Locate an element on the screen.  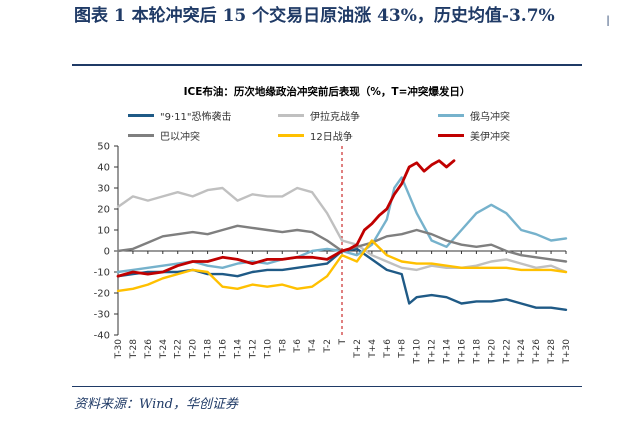
x-tick-label: T-30 is located at coordinates (119, 349).